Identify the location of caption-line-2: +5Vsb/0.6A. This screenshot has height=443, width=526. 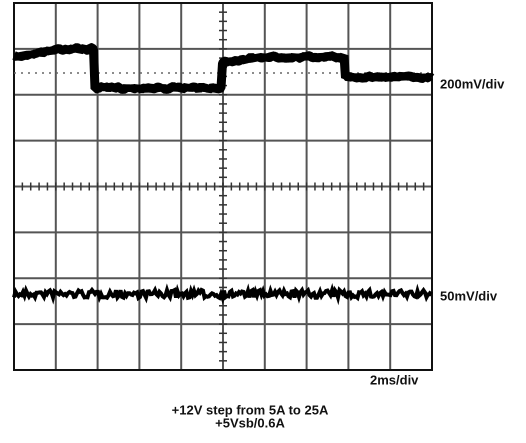
(250, 422).